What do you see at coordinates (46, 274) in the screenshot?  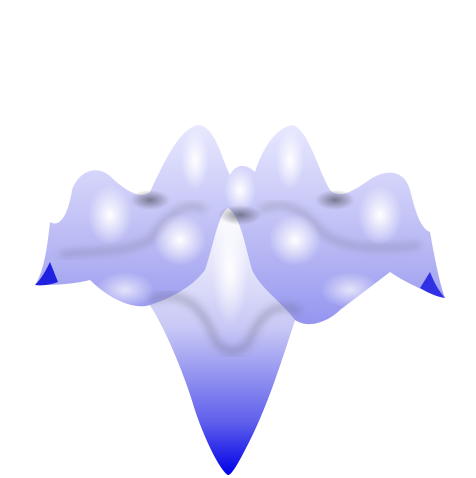 I see `left-wing` at bounding box center [46, 274].